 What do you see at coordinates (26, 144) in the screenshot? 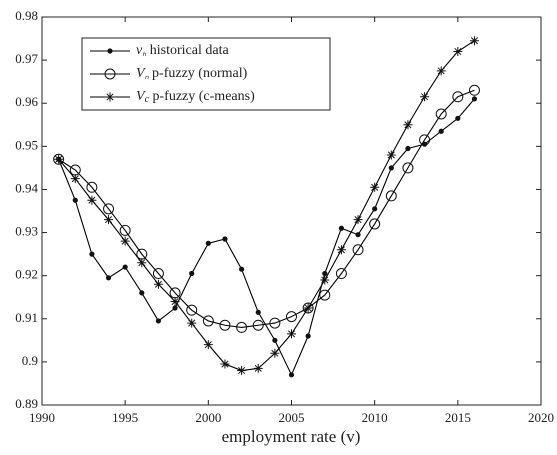
I see `y-tick-label: 0.95` at bounding box center [26, 144].